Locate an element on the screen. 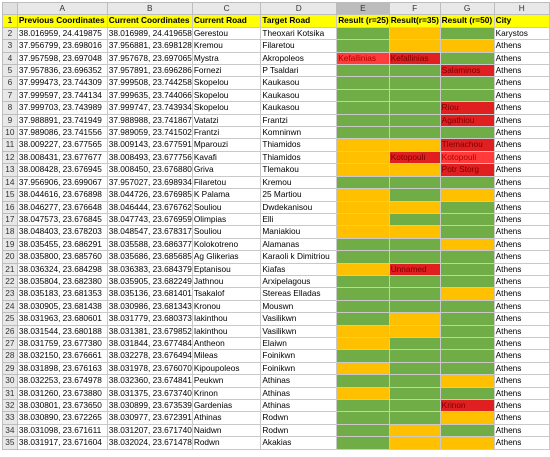 The height and width of the screenshot is (457, 550). row-number: 14 is located at coordinates (10, 182).